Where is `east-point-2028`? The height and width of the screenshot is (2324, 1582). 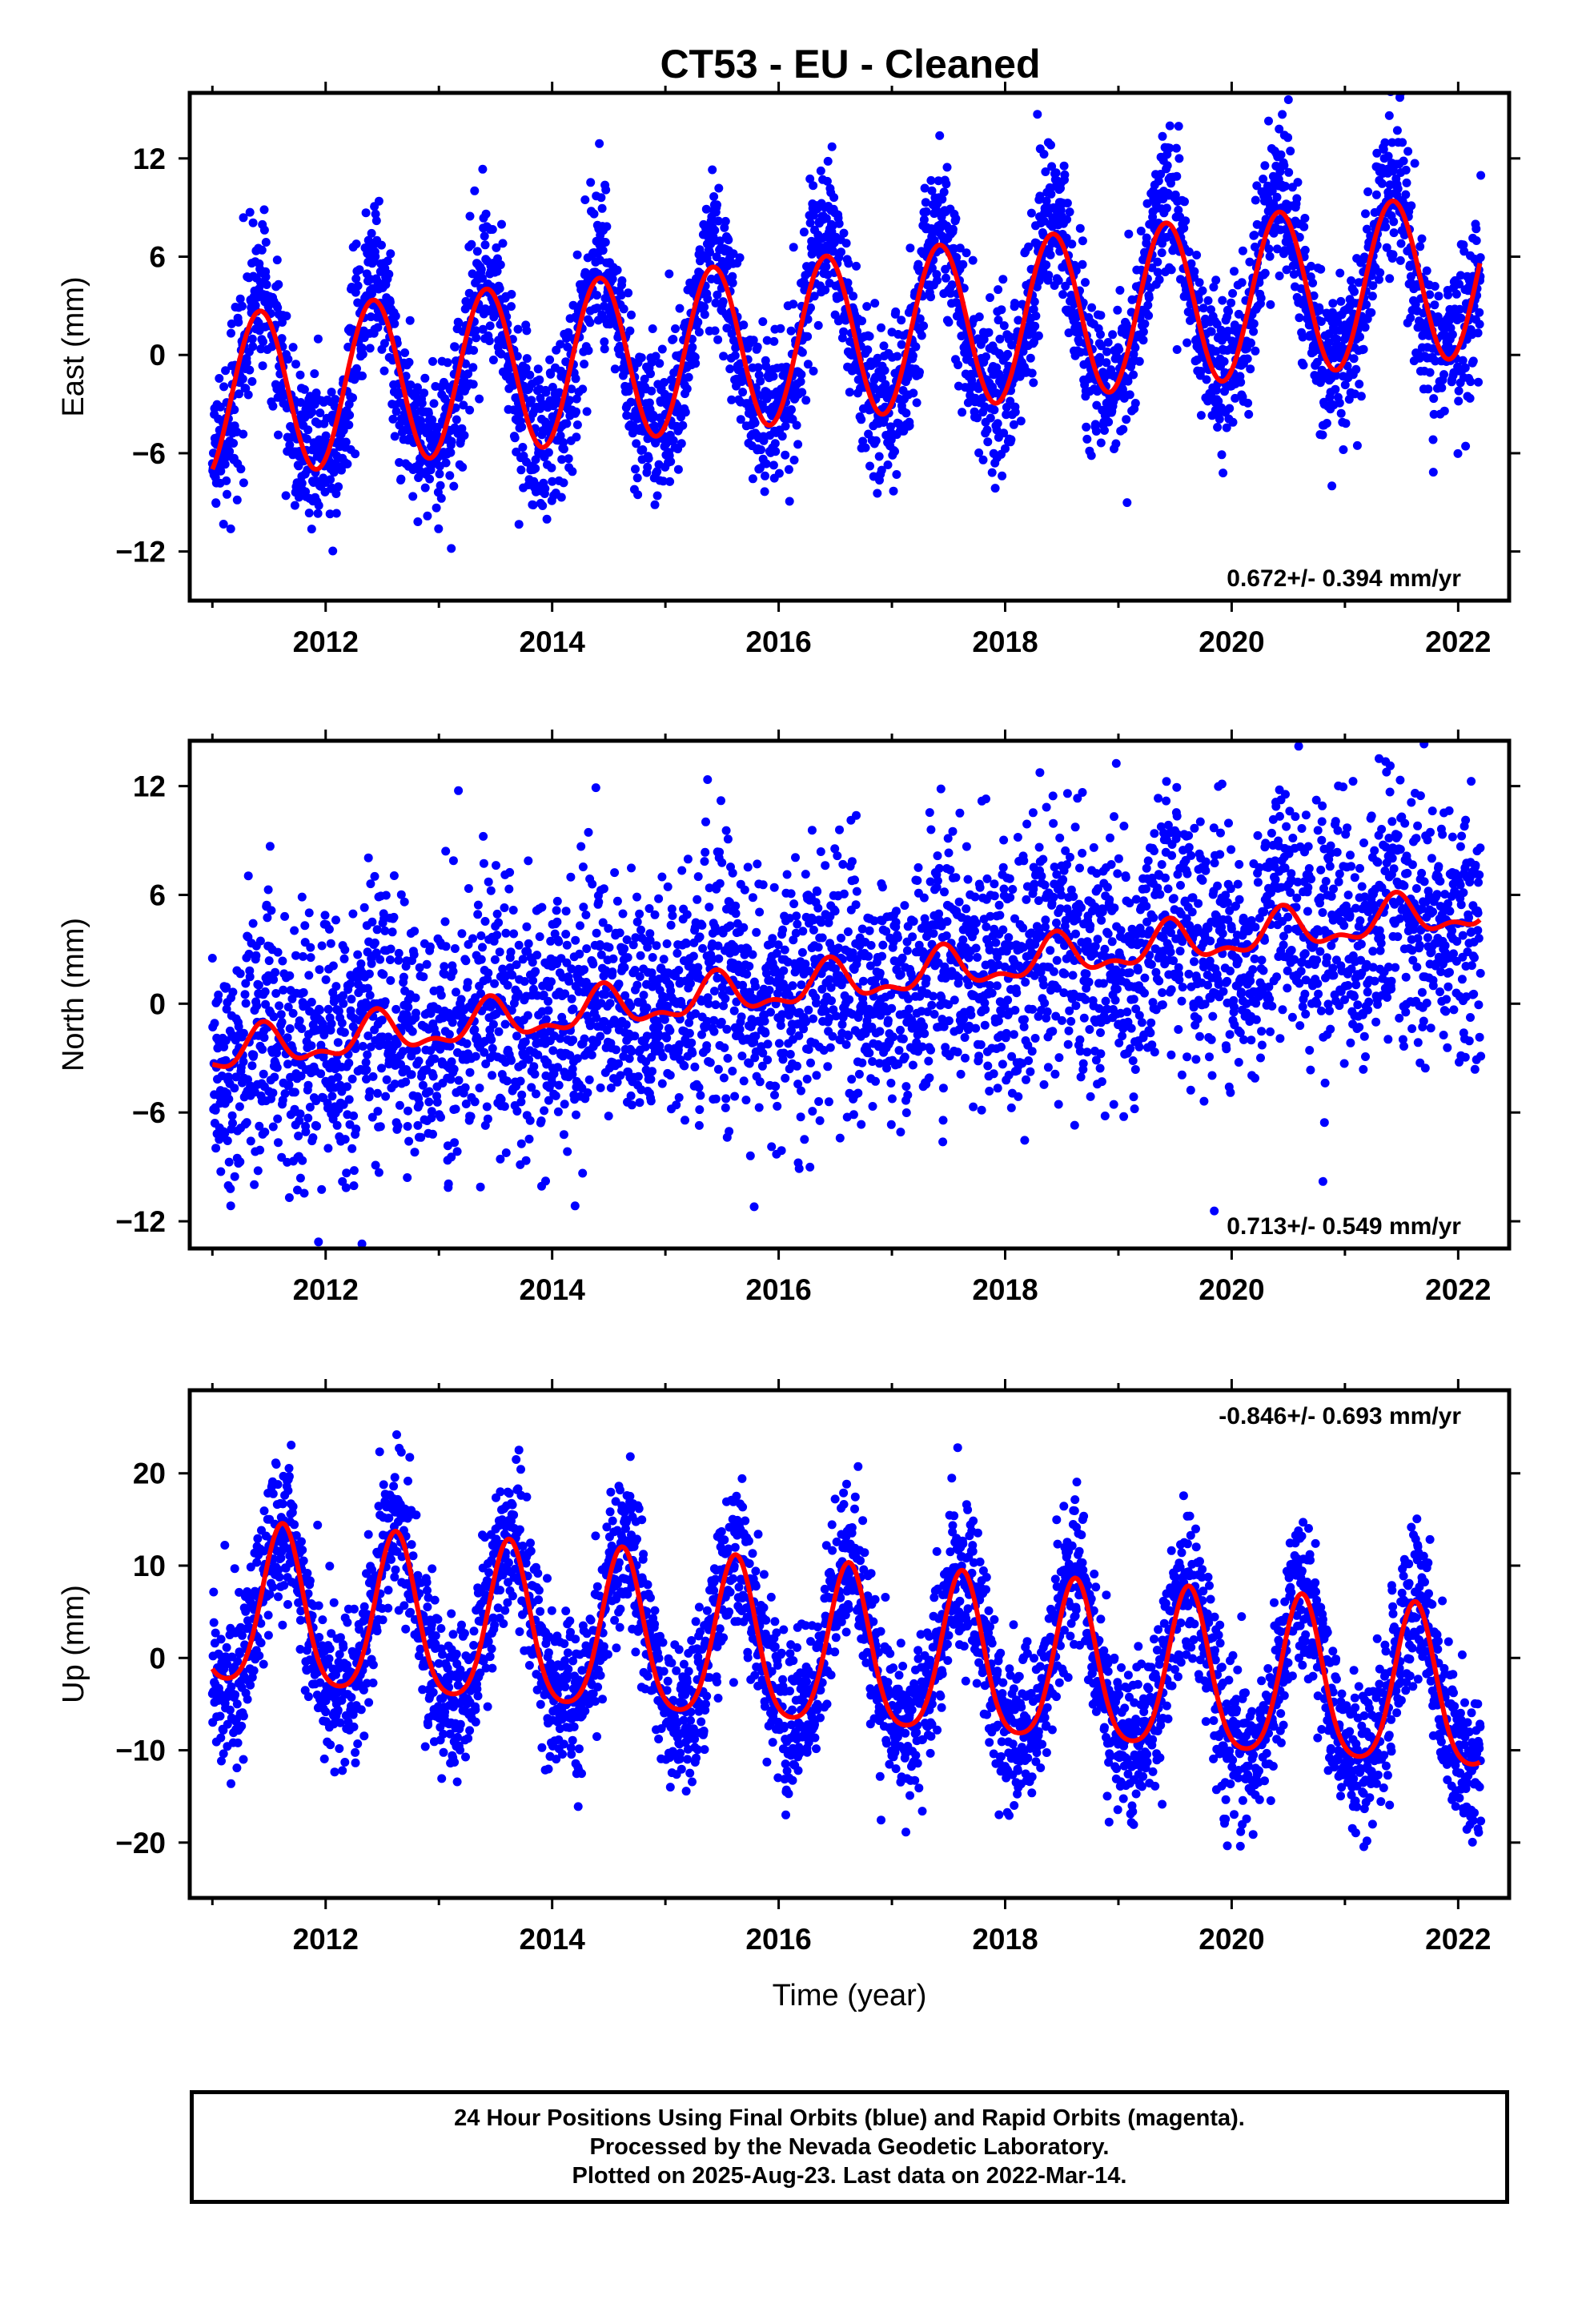 east-point-2028 is located at coordinates (897, 474).